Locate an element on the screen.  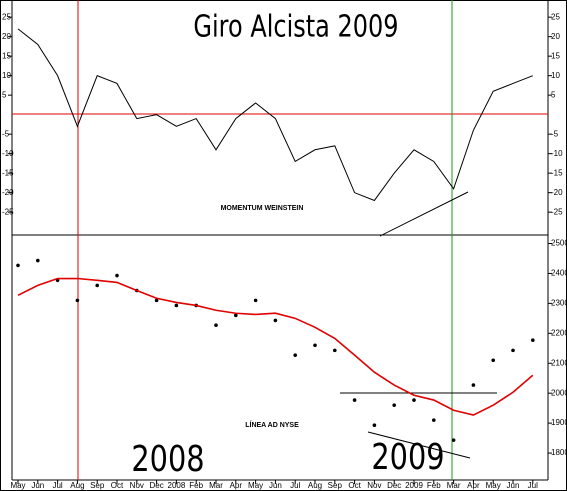
y-tick-label: 24000 is located at coordinates (559, 273).